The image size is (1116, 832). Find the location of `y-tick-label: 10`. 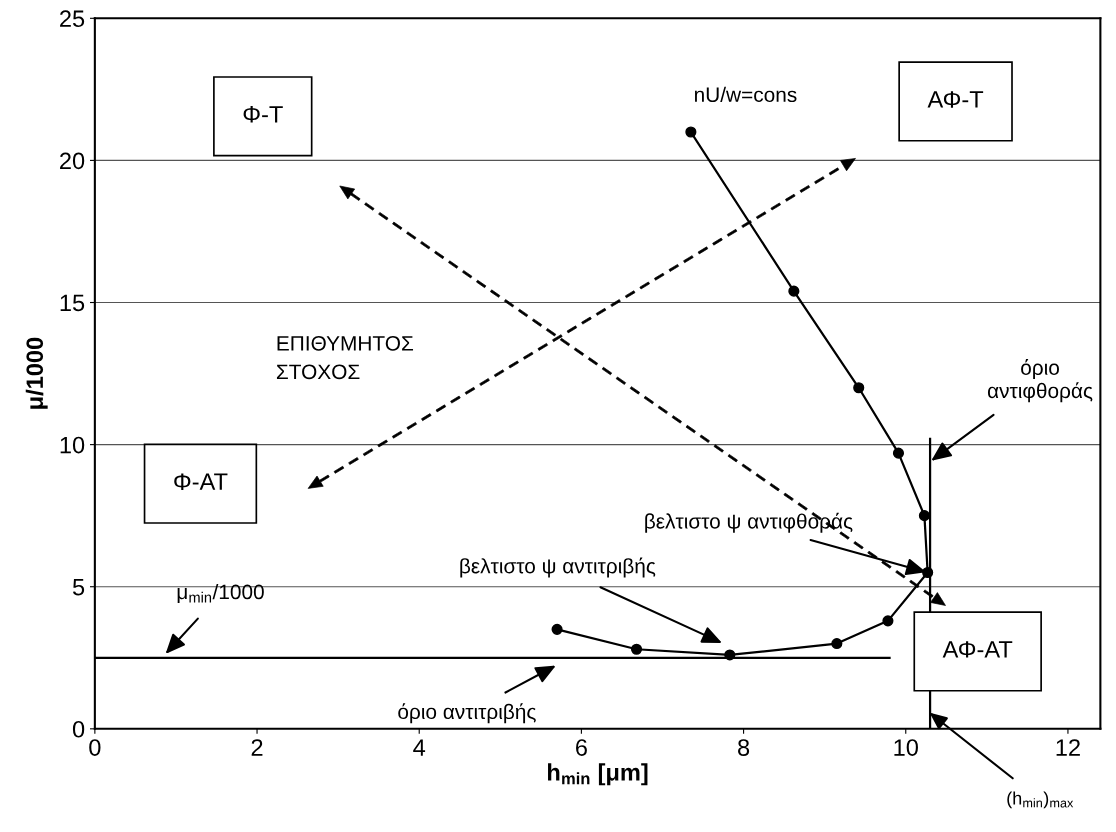

y-tick-label: 10 is located at coordinates (72, 445).